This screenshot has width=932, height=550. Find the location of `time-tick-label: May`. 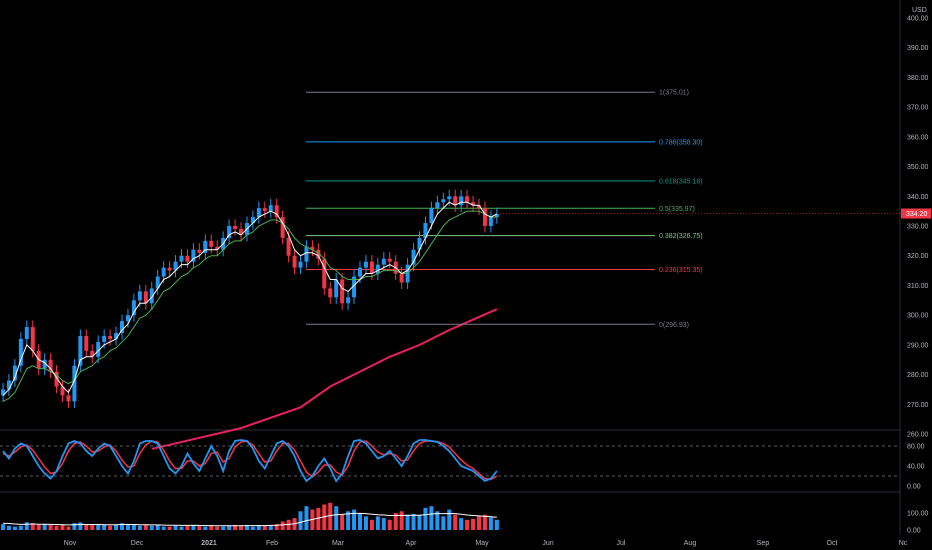

time-tick-label: May is located at coordinates (482, 543).